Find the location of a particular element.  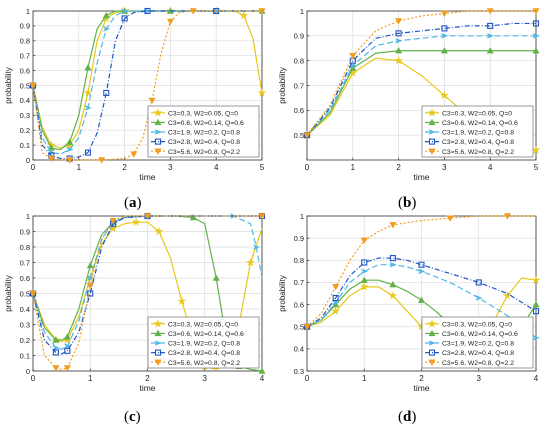

x-tick-label: 4 is located at coordinates (216, 167).